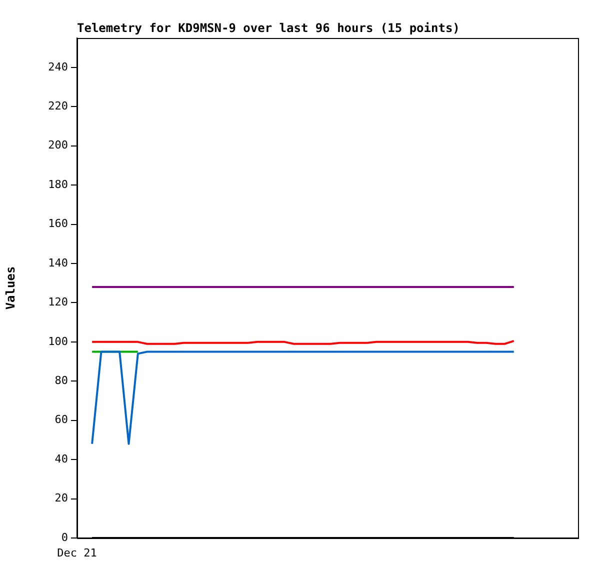 Image resolution: width=597 pixels, height=579 pixels. Describe the element at coordinates (58, 341) in the screenshot. I see `y-tick-label: 100` at that location.